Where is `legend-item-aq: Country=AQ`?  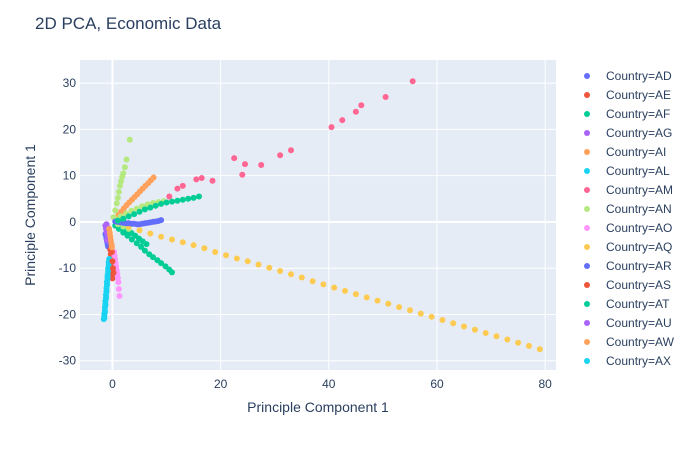 legend-item-aq: Country=AQ is located at coordinates (628, 247).